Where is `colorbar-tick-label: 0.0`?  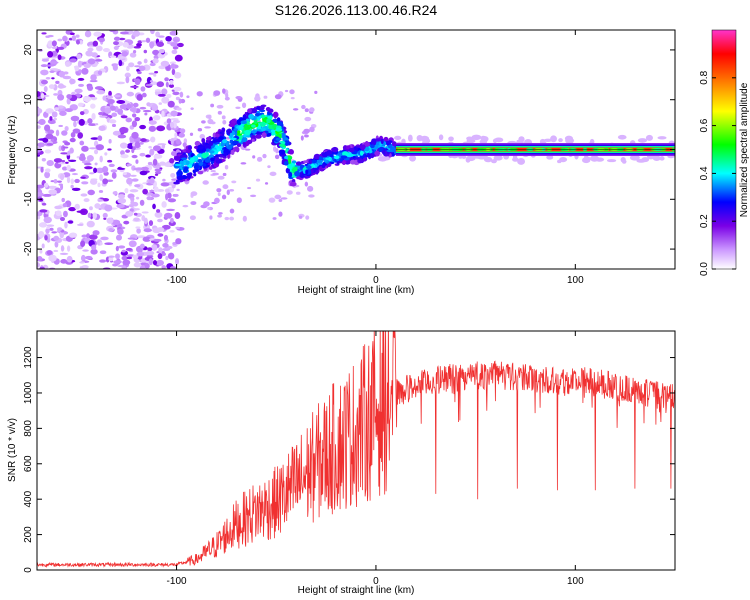 colorbar-tick-label: 0.0 is located at coordinates (704, 269).